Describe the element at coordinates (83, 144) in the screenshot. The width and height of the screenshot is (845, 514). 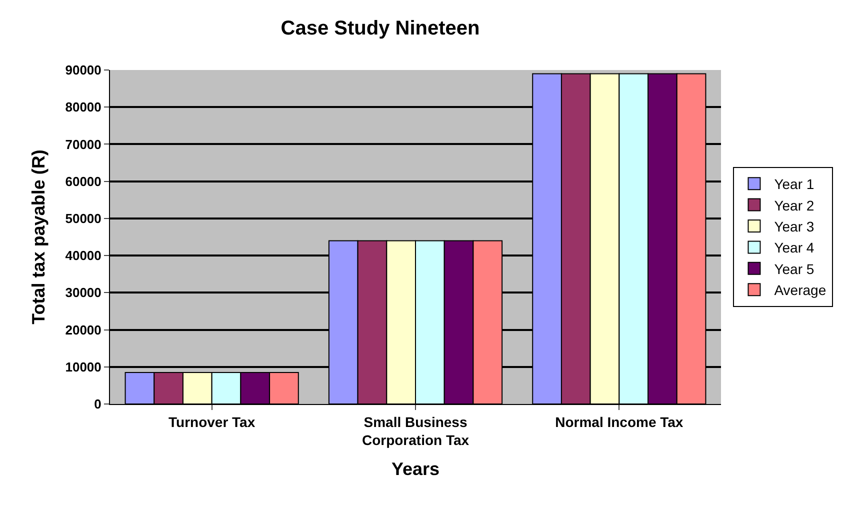
I see `y-tick-label: 70000` at that location.